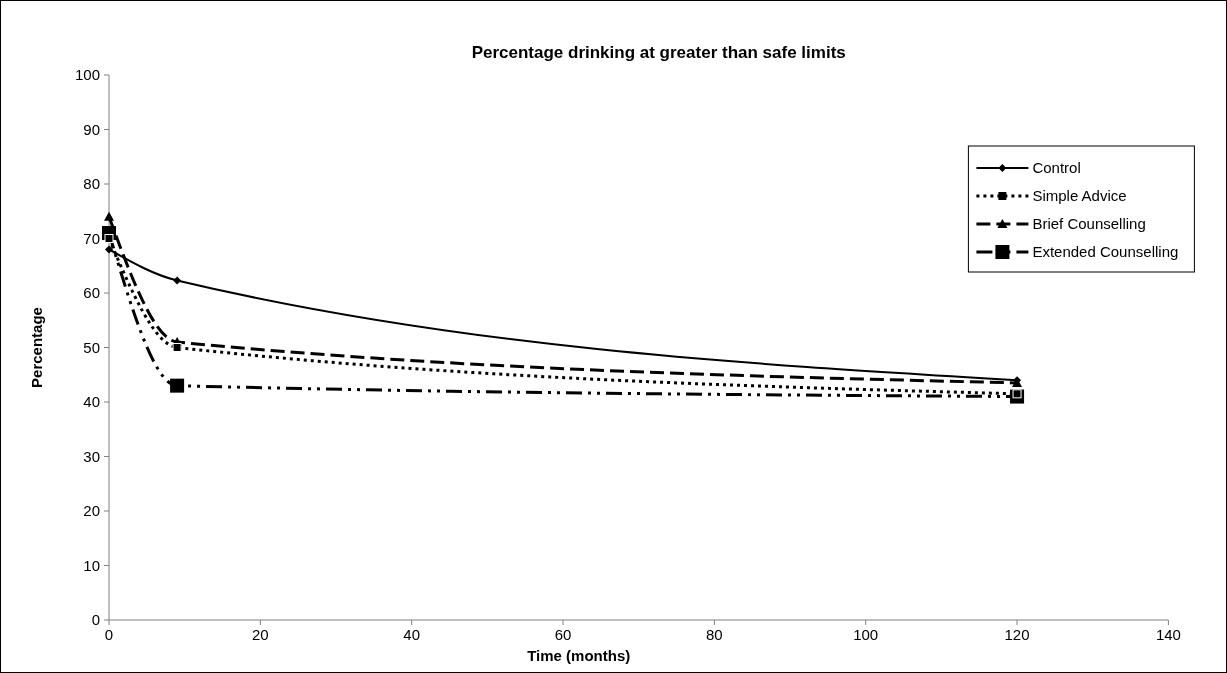 This screenshot has width=1227, height=673. Describe the element at coordinates (91, 402) in the screenshot. I see `y-tick-label: 40` at that location.